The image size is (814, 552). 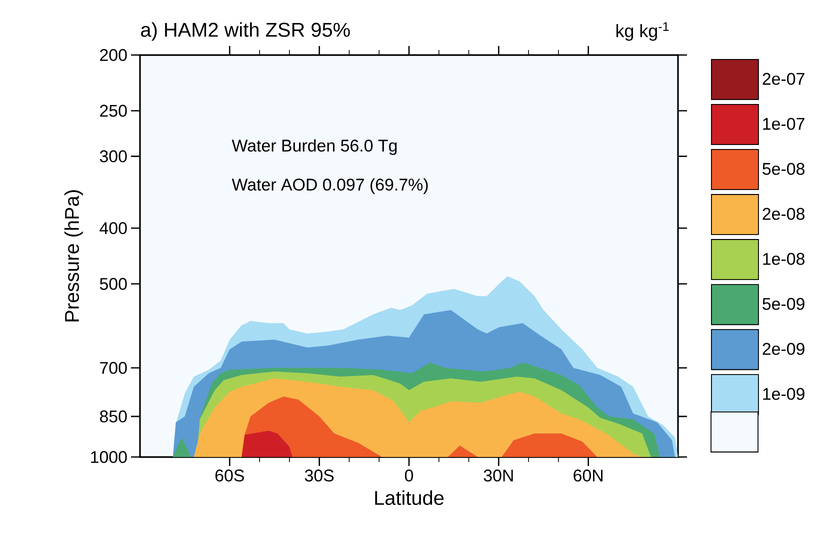 What do you see at coordinates (783, 78) in the screenshot?
I see `legend-label: 2e-07` at bounding box center [783, 78].